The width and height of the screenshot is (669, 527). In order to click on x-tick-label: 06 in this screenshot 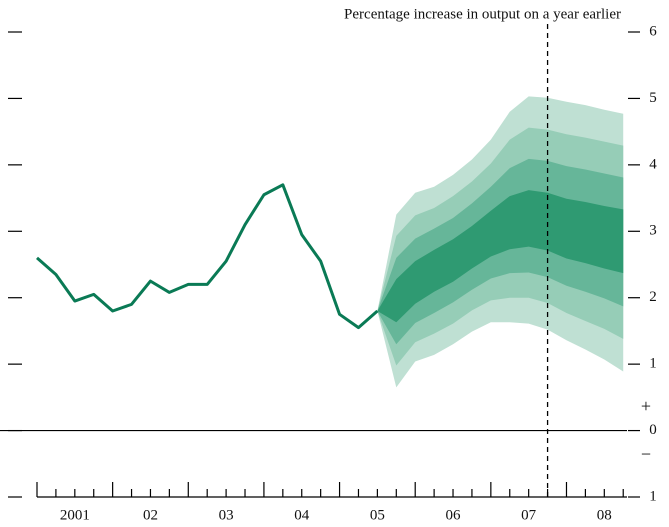, I will do `click(454, 515)`.